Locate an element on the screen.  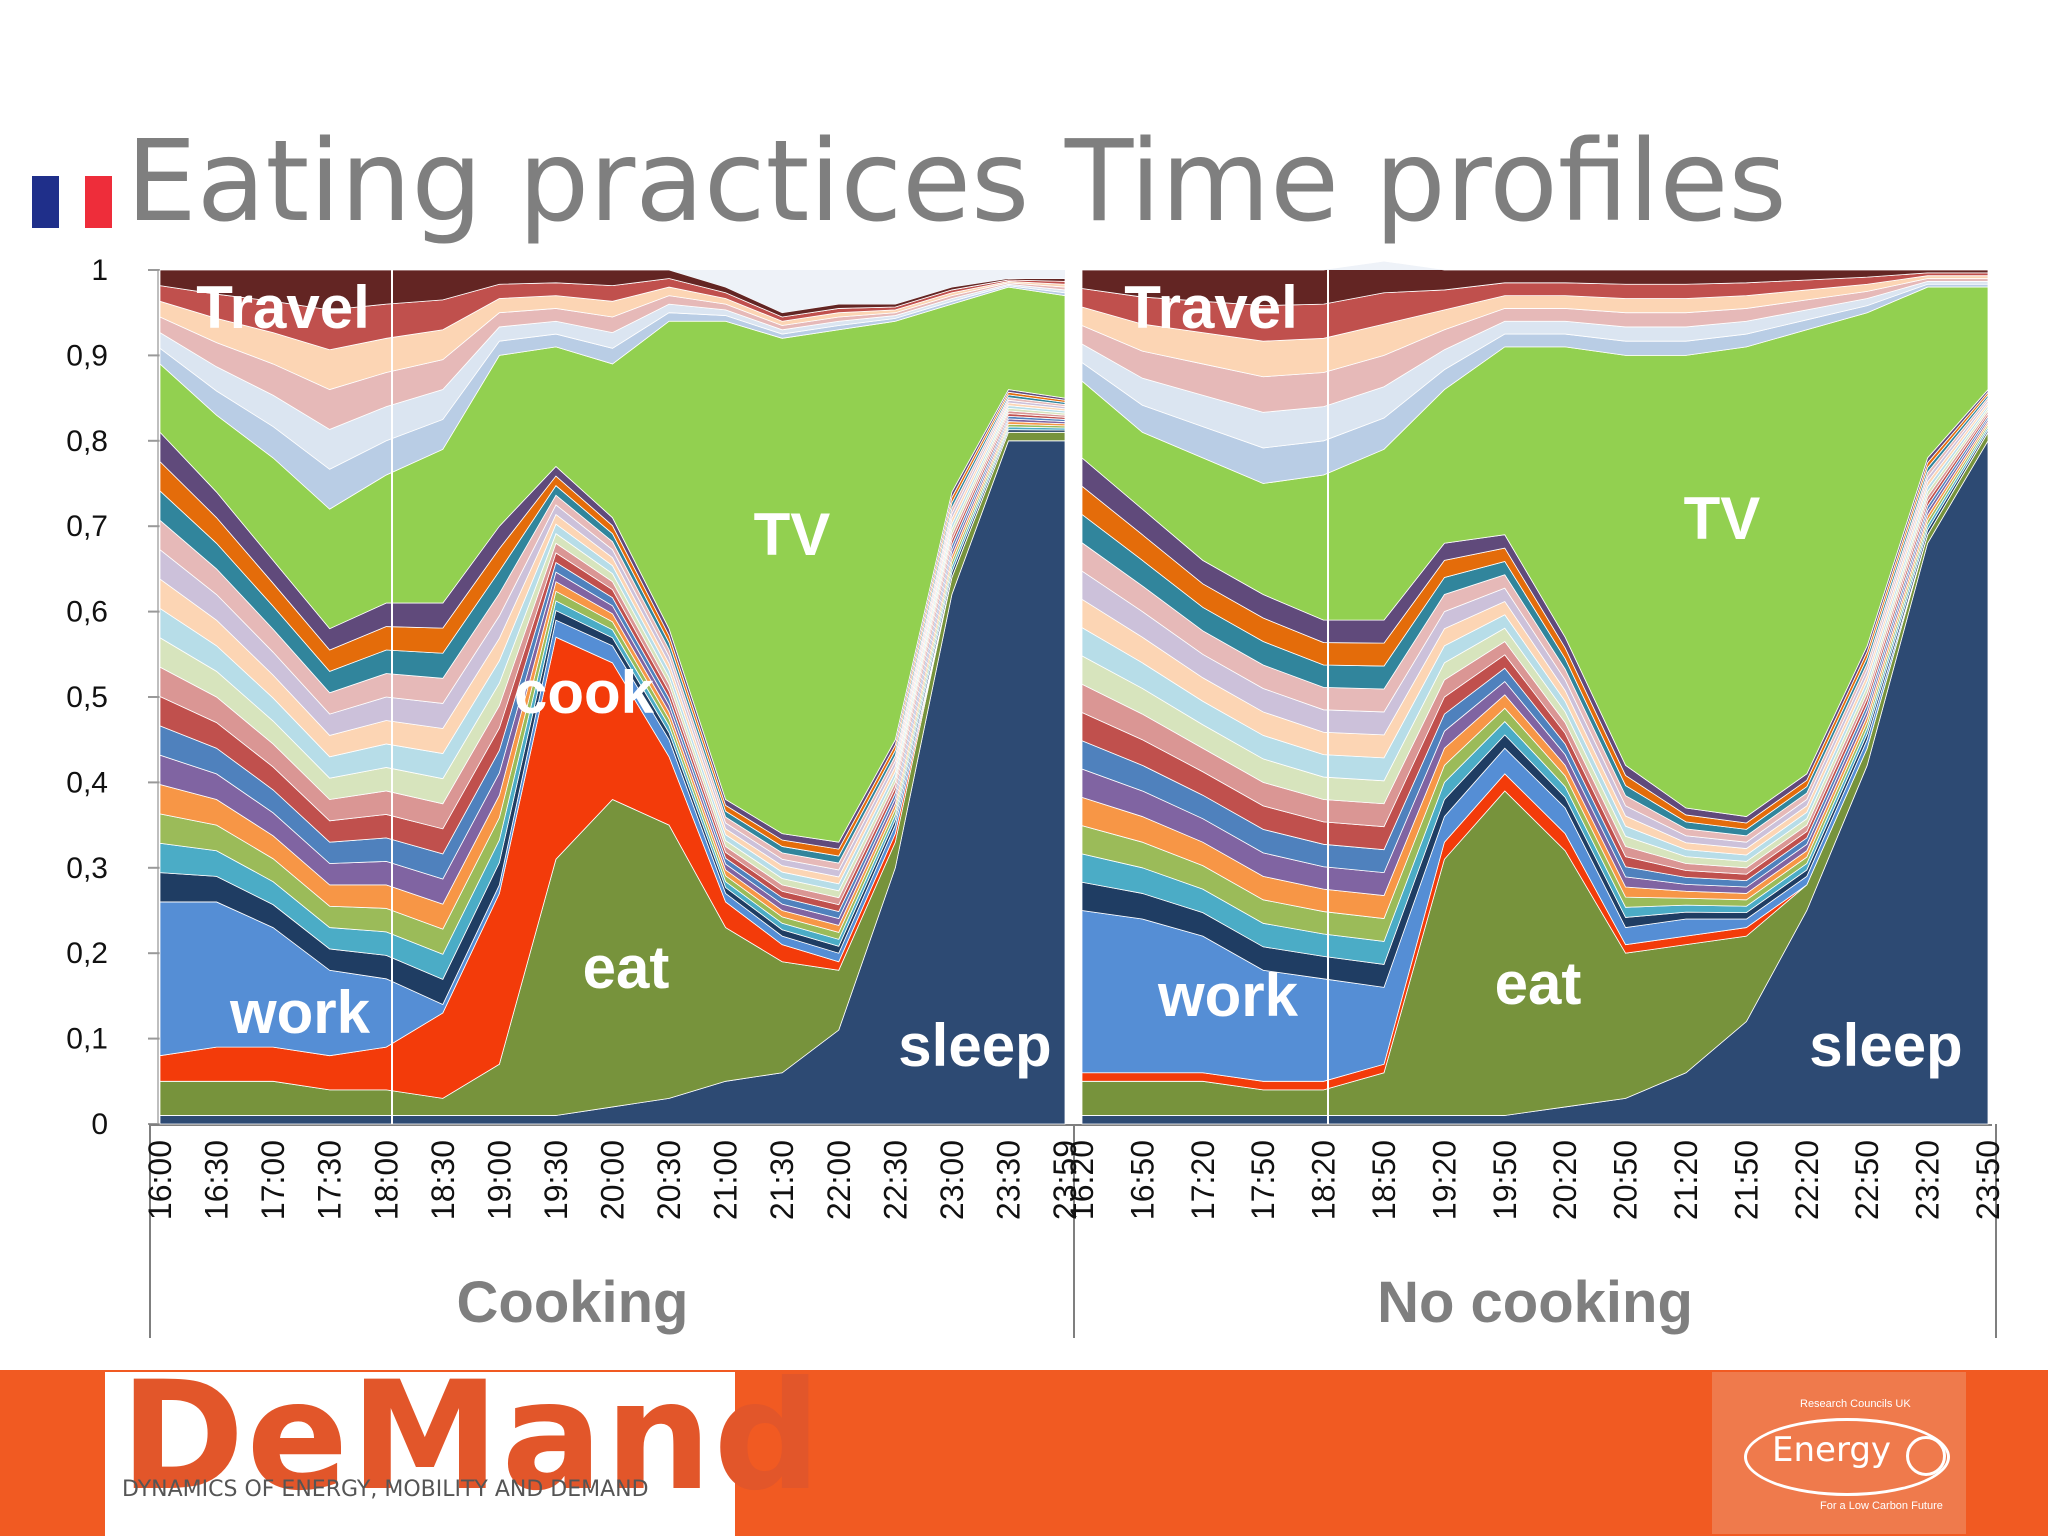
y-tick-label: 0,9 is located at coordinates (87, 355).